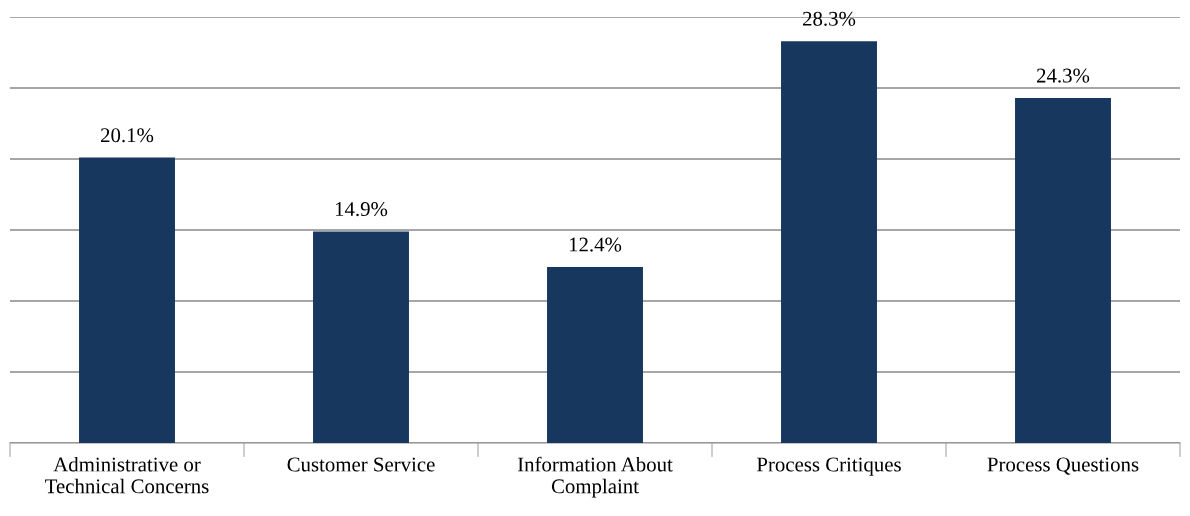 The width and height of the screenshot is (1190, 516). What do you see at coordinates (127, 475) in the screenshot?
I see `x-tick-label: Administrative or Technical Concerns` at bounding box center [127, 475].